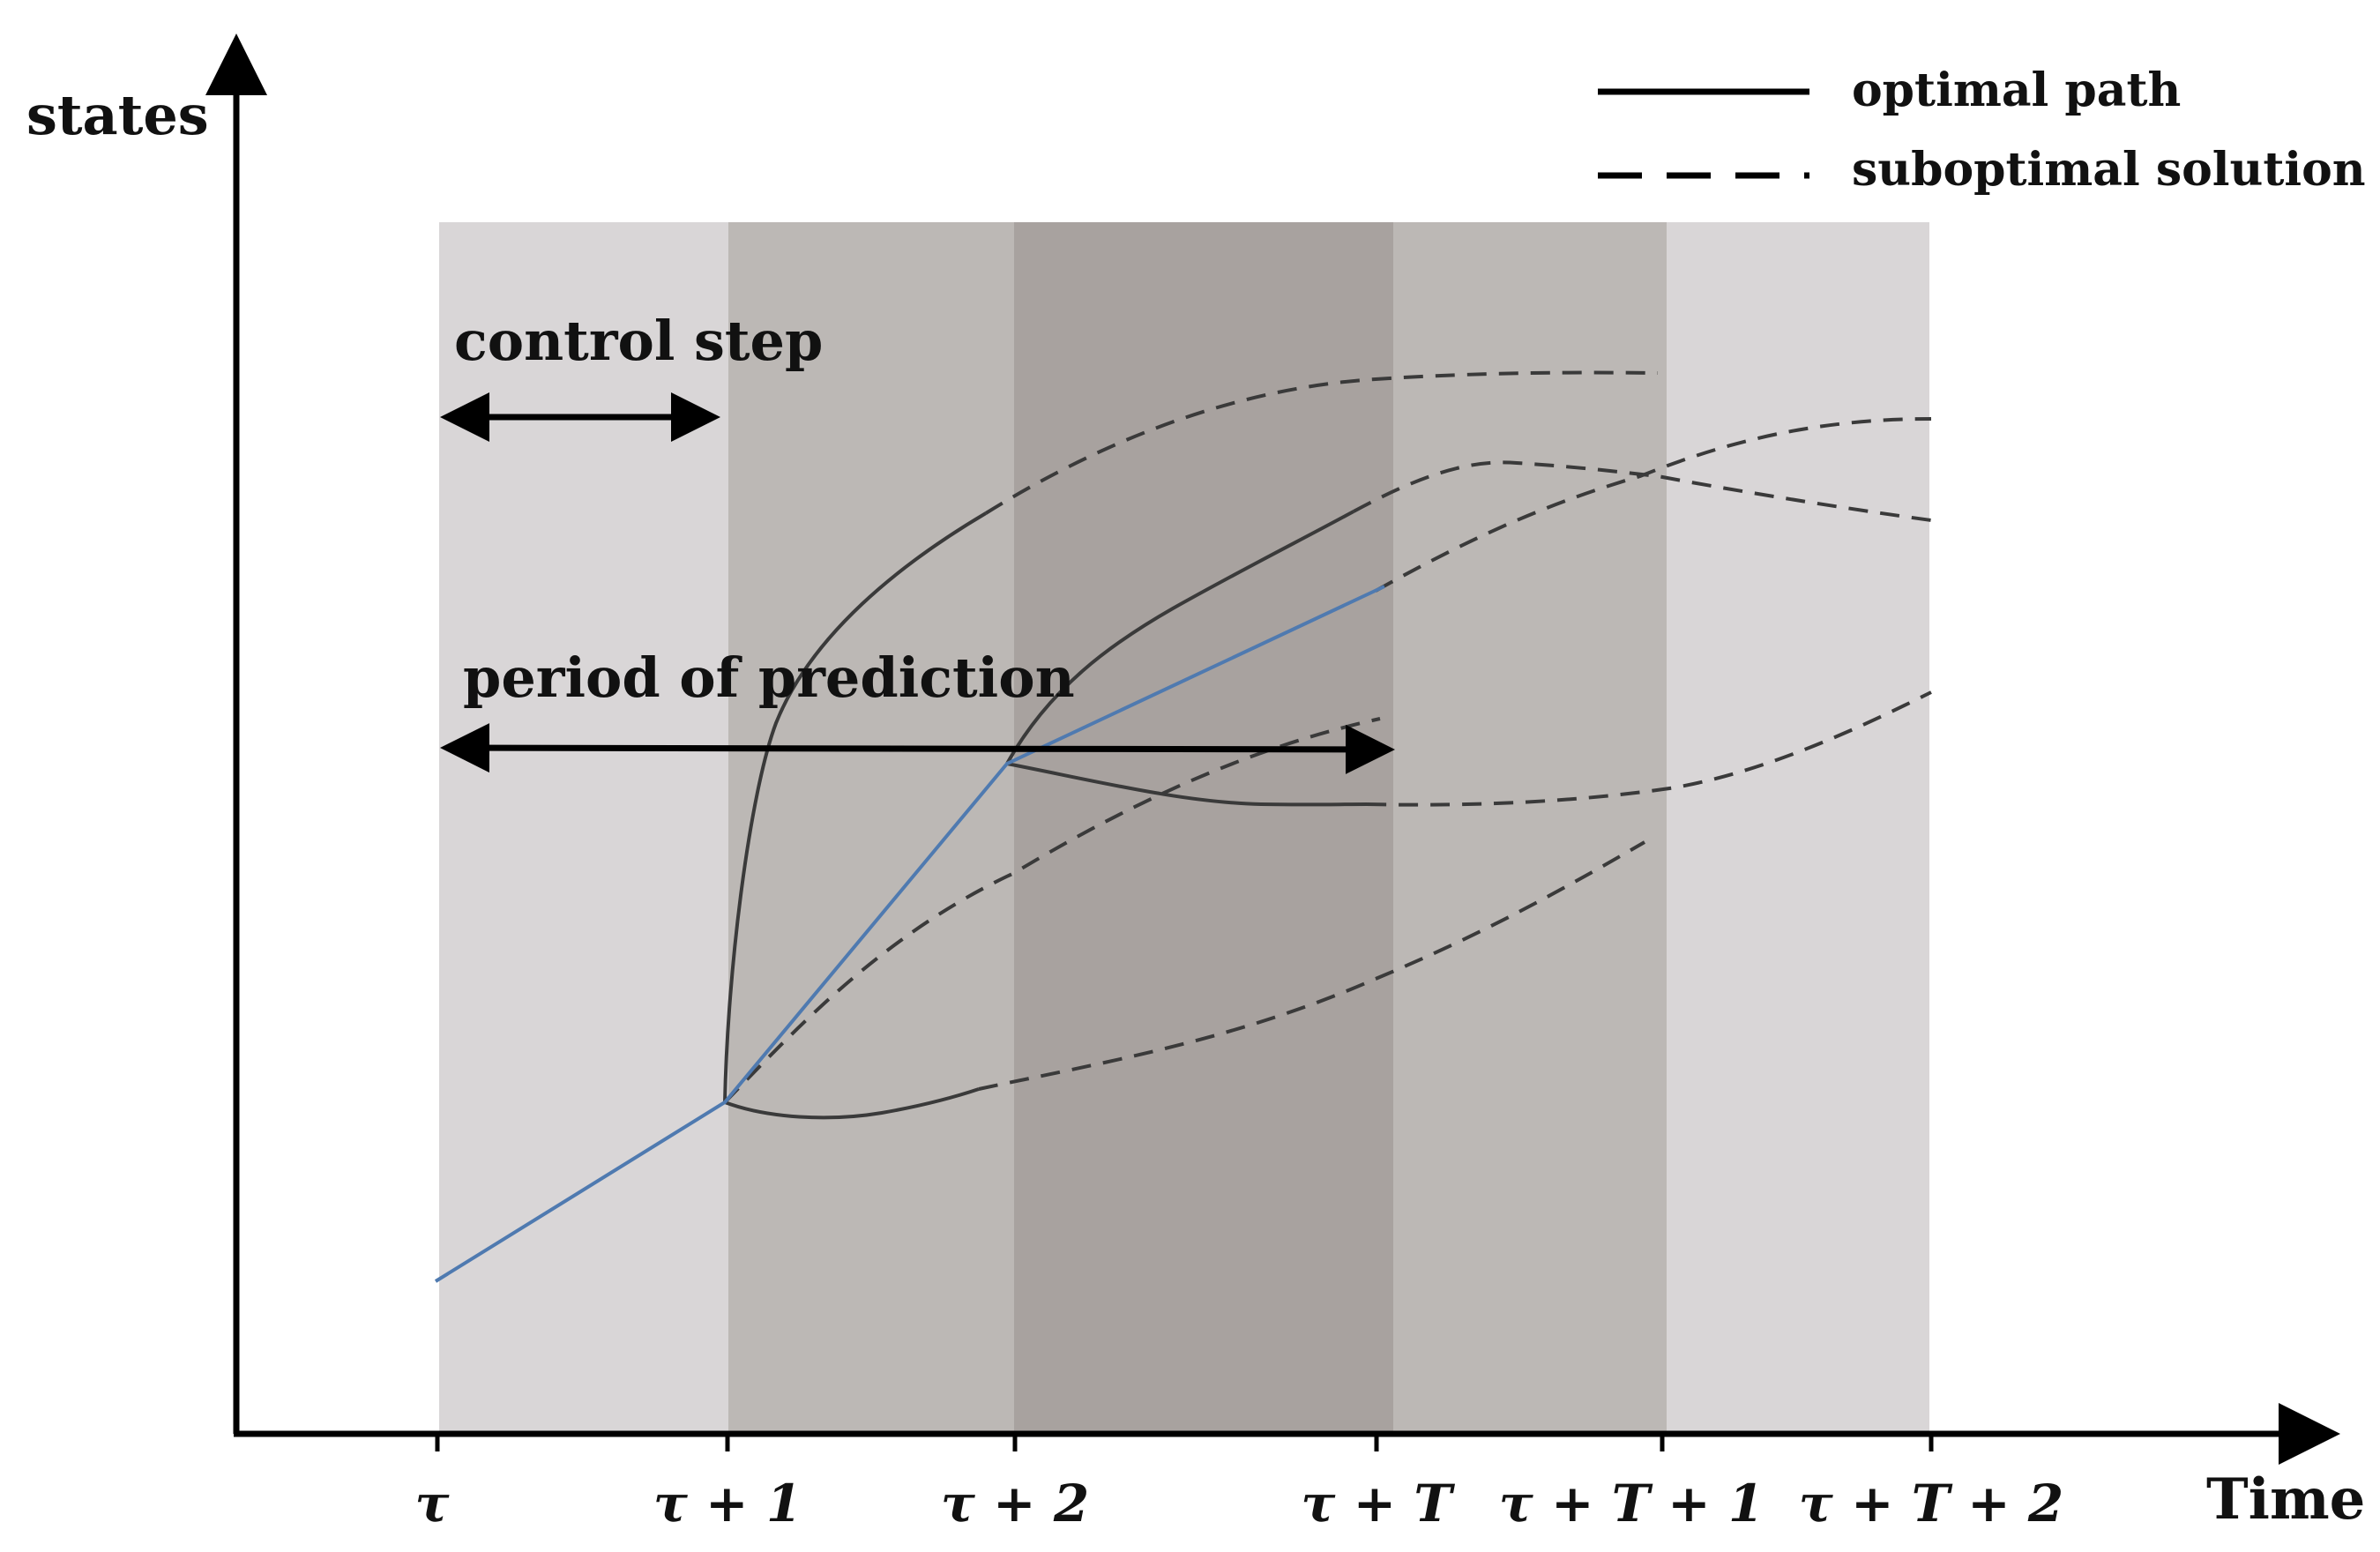 Image resolution: width=2380 pixels, height=1552 pixels. What do you see at coordinates (1378, 1503) in the screenshot?
I see `tick-label-3: τ + T` at bounding box center [1378, 1503].